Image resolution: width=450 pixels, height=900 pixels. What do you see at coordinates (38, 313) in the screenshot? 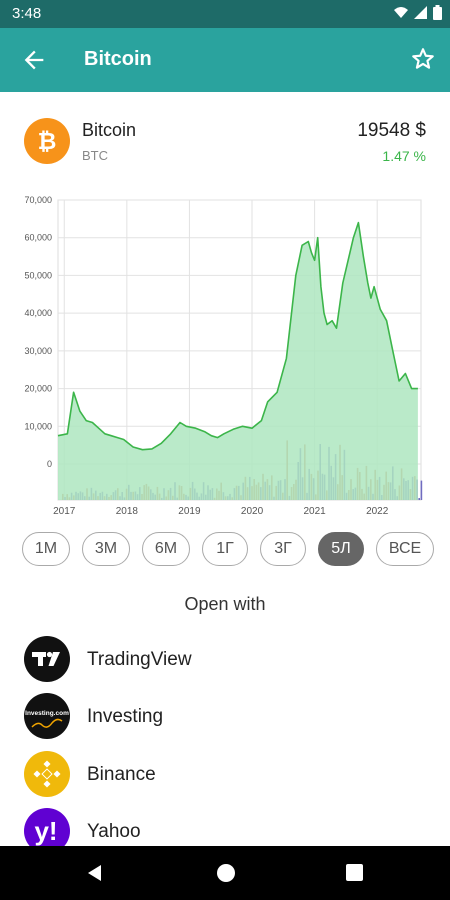
I see `y-tick-label: 40,000` at bounding box center [38, 313].